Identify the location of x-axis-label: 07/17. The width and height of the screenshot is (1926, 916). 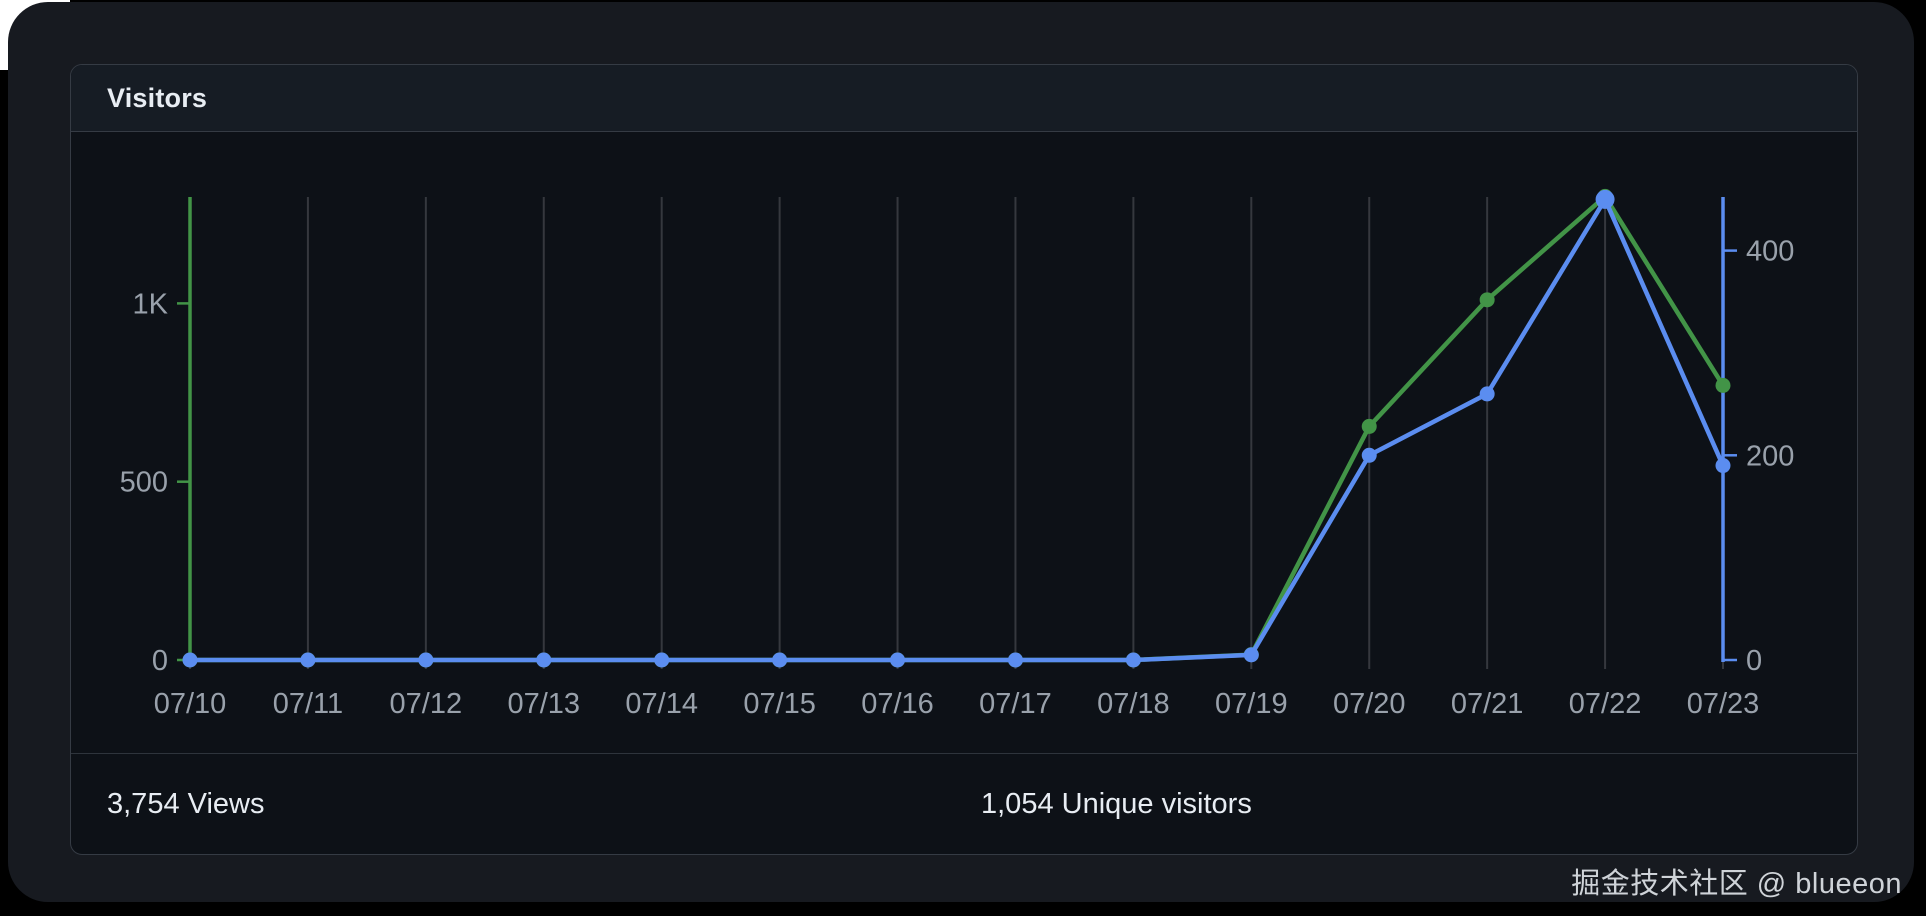
(1015, 704).